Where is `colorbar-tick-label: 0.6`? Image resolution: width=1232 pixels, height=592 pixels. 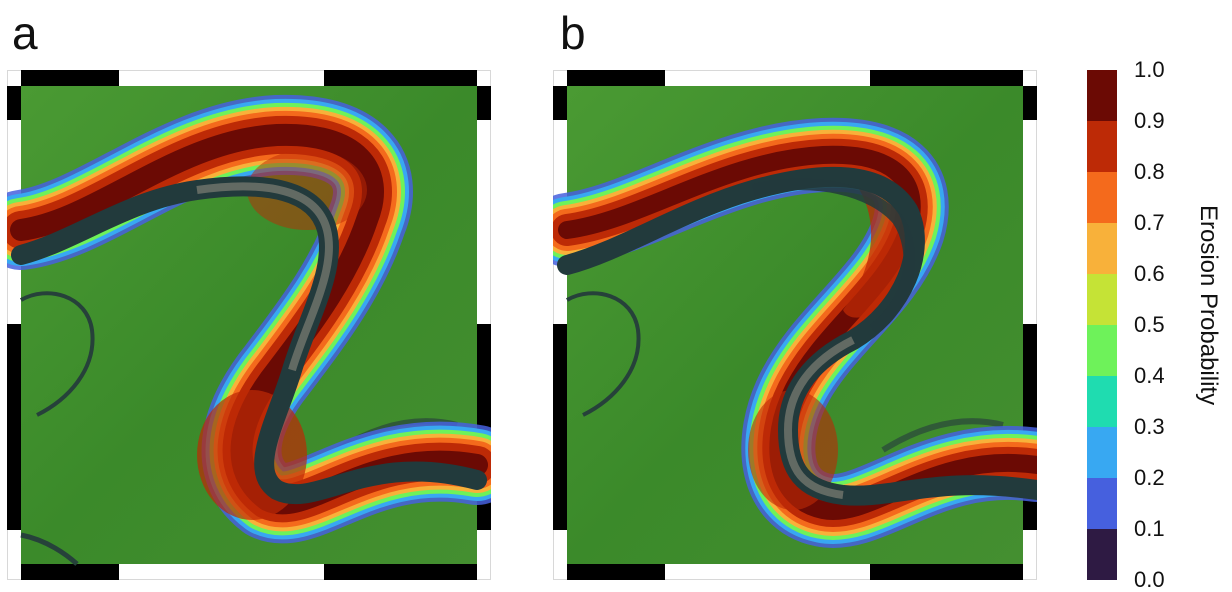 colorbar-tick-label: 0.6 is located at coordinates (1149, 273).